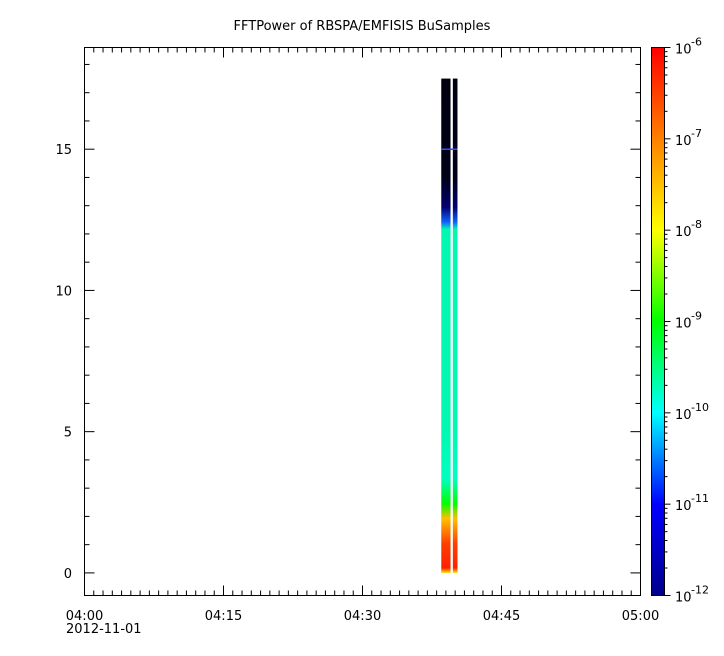 The height and width of the screenshot is (656, 724). Describe the element at coordinates (696, 316) in the screenshot. I see `colorbar-tick-exponent: -9` at that location.